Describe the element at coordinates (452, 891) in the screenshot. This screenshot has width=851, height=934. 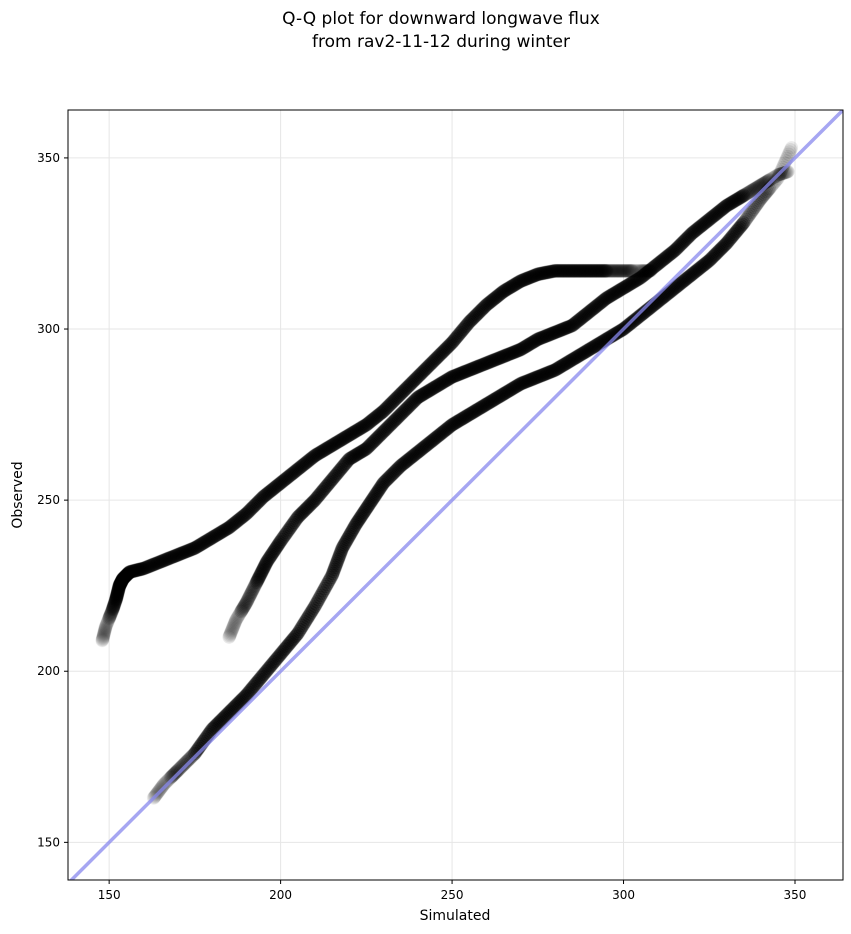
I see `x-axis-ticks: 150 200 250 300 350` at that location.